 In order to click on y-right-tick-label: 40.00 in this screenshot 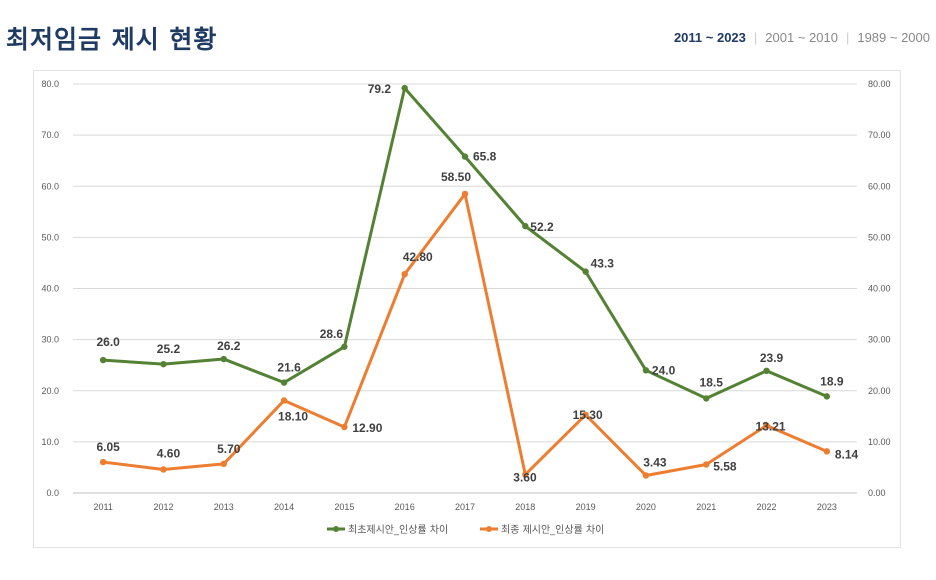, I will do `click(879, 289)`.